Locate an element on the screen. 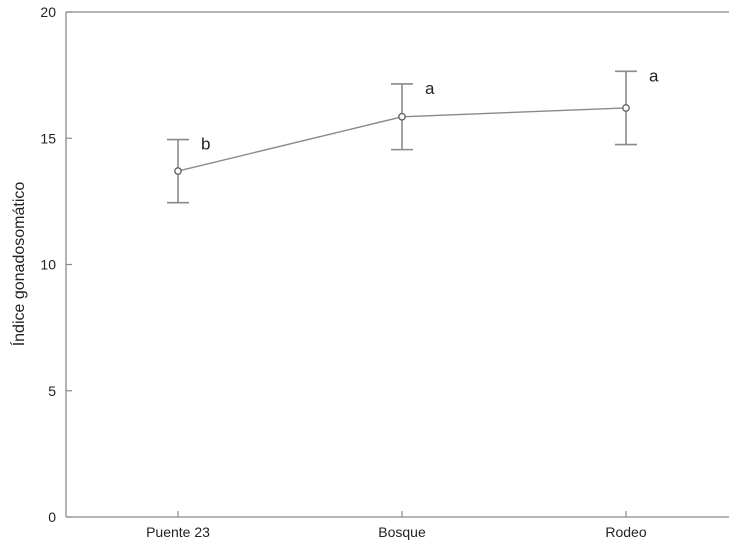  x-ticks: Puente 23 Bosque Rodeo is located at coordinates (396, 525).